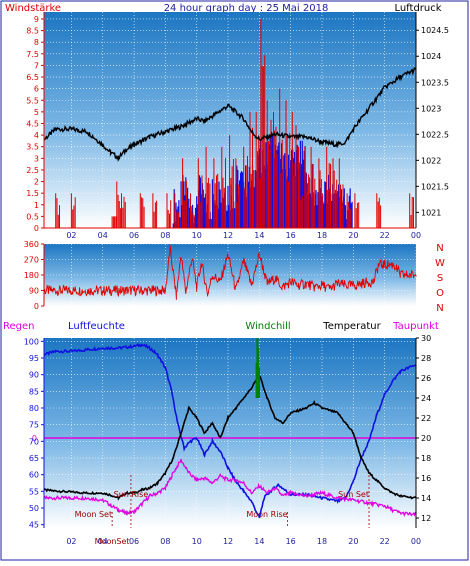  Describe the element at coordinates (432, 121) in the screenshot. I see `pressure-axis-ticks: 1021 1021.5 1022 1022.5 1023 1023.5 1024 1024.5` at that location.